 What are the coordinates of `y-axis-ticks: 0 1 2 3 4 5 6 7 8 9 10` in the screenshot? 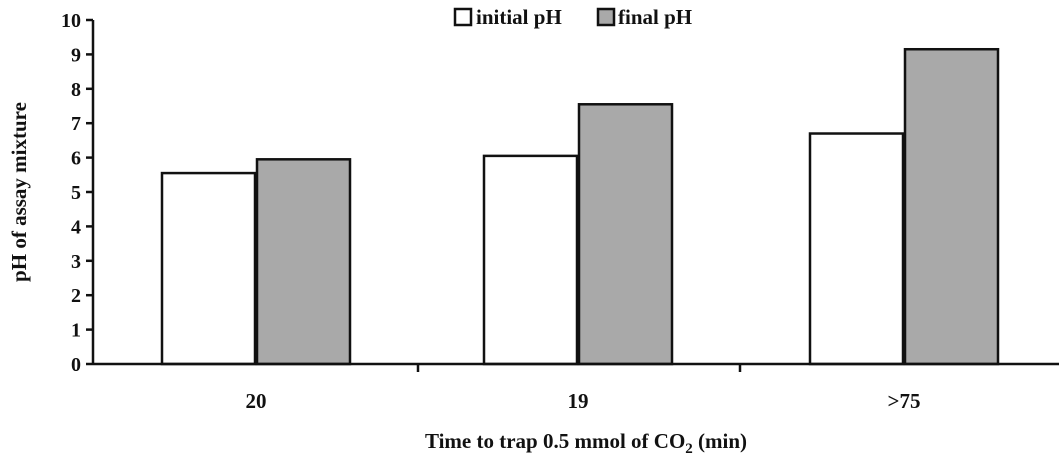 It's located at (77, 193).